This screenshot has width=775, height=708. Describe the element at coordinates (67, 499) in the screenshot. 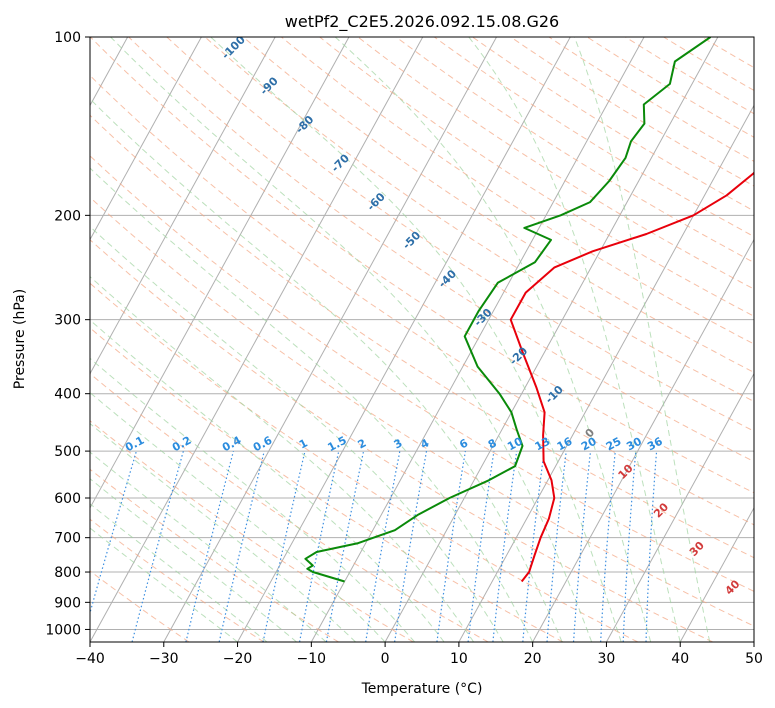

I see `y-tick-label: 600` at that location.